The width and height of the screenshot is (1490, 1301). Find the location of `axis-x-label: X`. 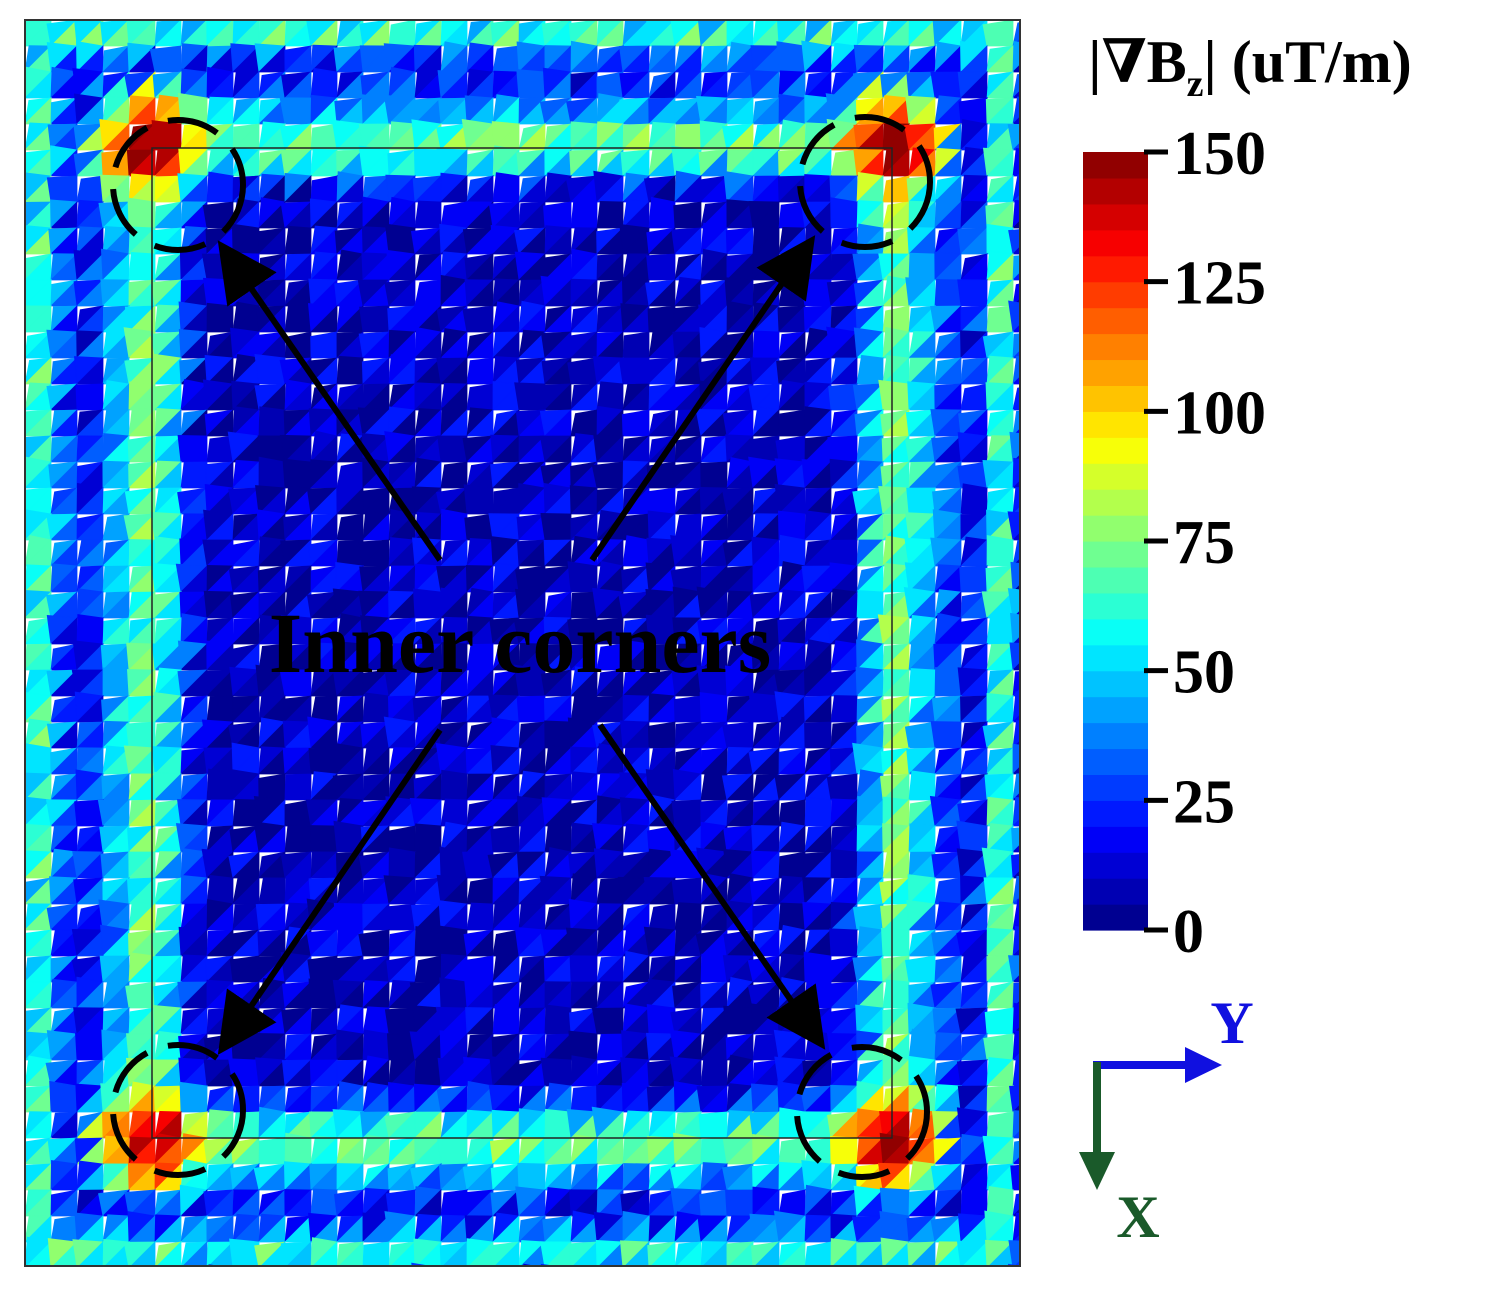

axis-x-label: X is located at coordinates (1137, 1217).